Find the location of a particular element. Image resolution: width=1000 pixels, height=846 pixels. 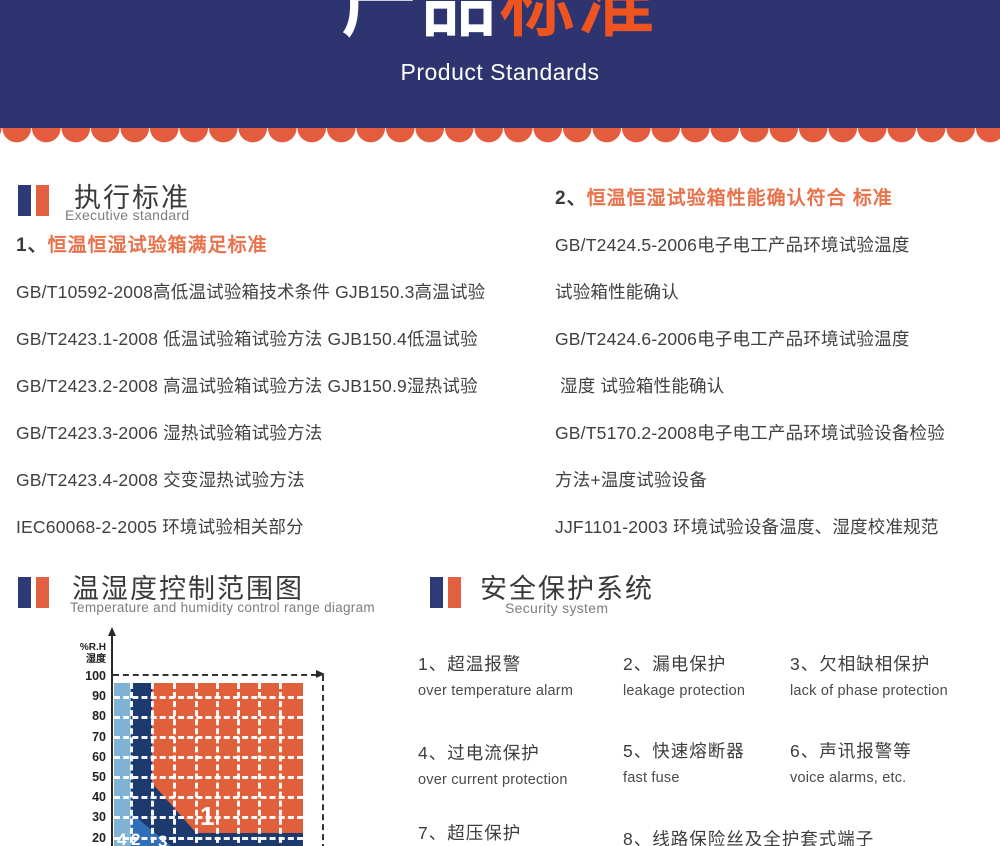

security-item-en: fast fuse is located at coordinates (651, 778).